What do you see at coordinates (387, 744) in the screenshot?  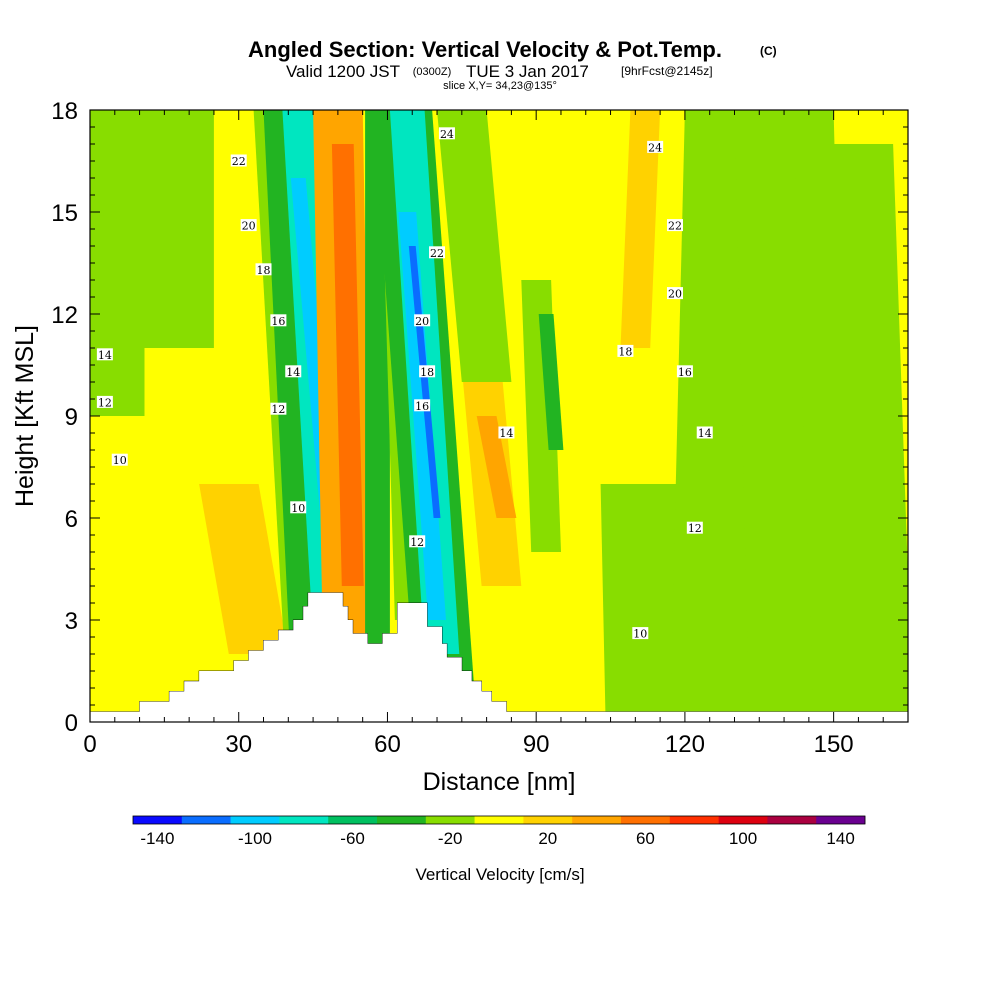 I see `x-tick-label: 60` at bounding box center [387, 744].